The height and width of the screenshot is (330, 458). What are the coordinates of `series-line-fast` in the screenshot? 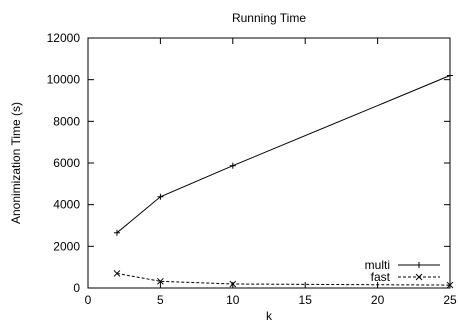 It's located at (283, 279).